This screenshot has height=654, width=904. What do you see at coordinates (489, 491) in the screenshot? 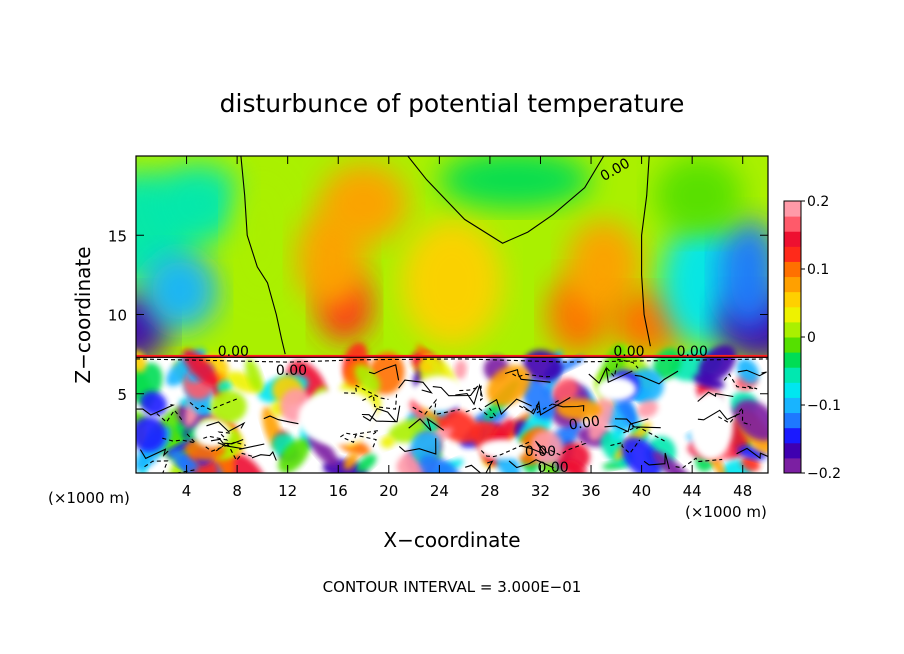
I see `x-tick-label: 28` at bounding box center [489, 491].